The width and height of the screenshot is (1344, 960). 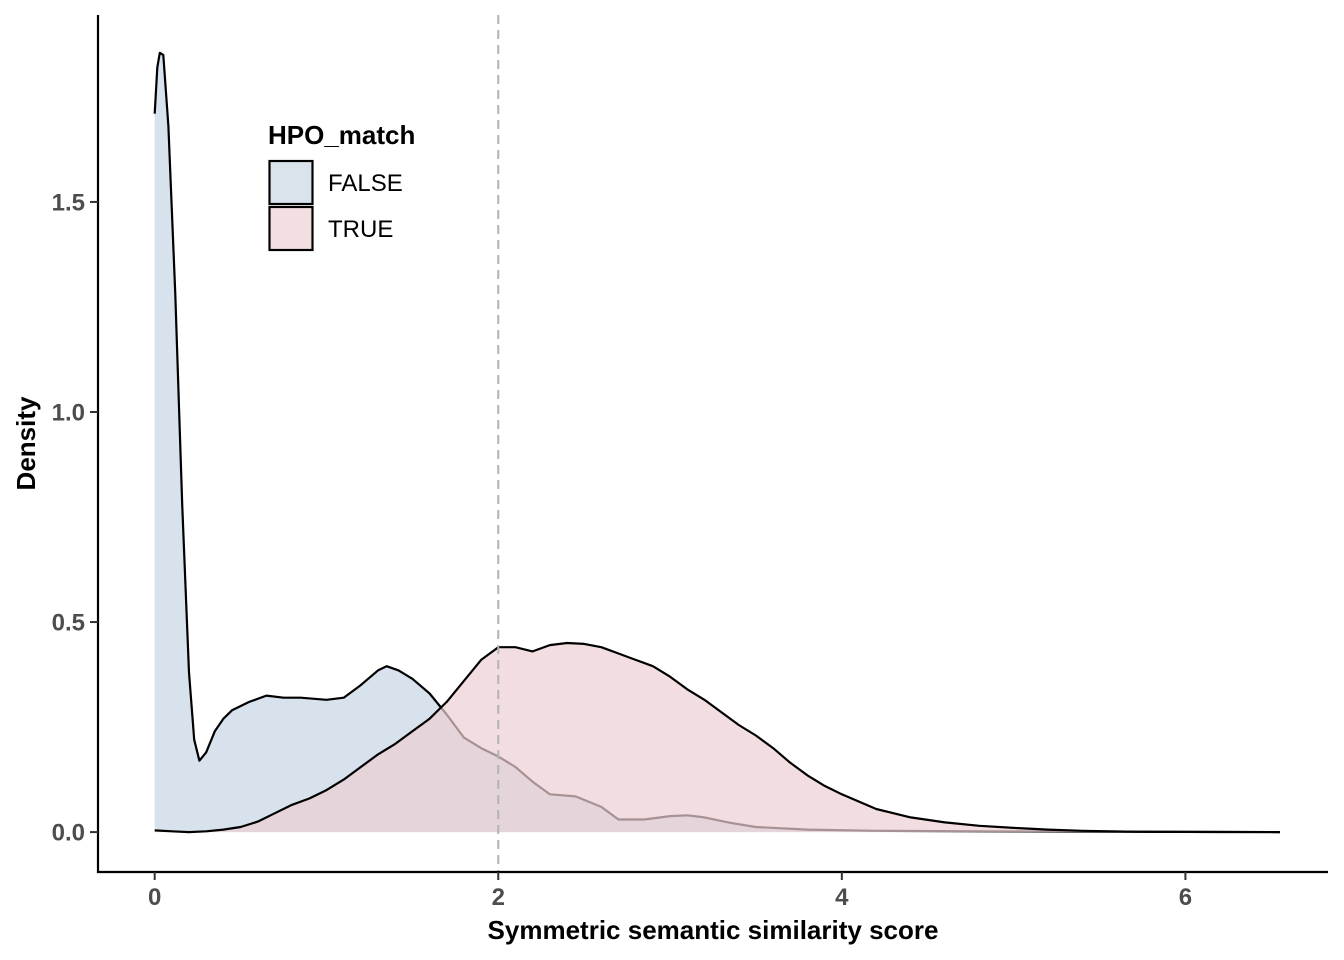 What do you see at coordinates (291, 182) in the screenshot?
I see `legend-swatch-false` at bounding box center [291, 182].